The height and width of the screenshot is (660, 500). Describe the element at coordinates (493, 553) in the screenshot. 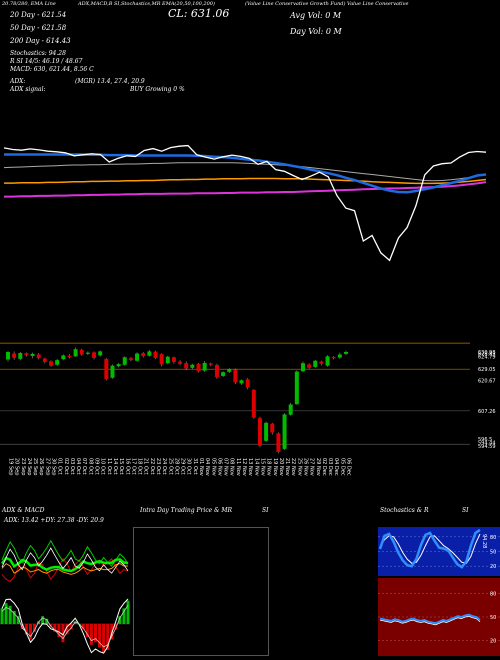

I see `stoch-tick-label: 50` at that location.